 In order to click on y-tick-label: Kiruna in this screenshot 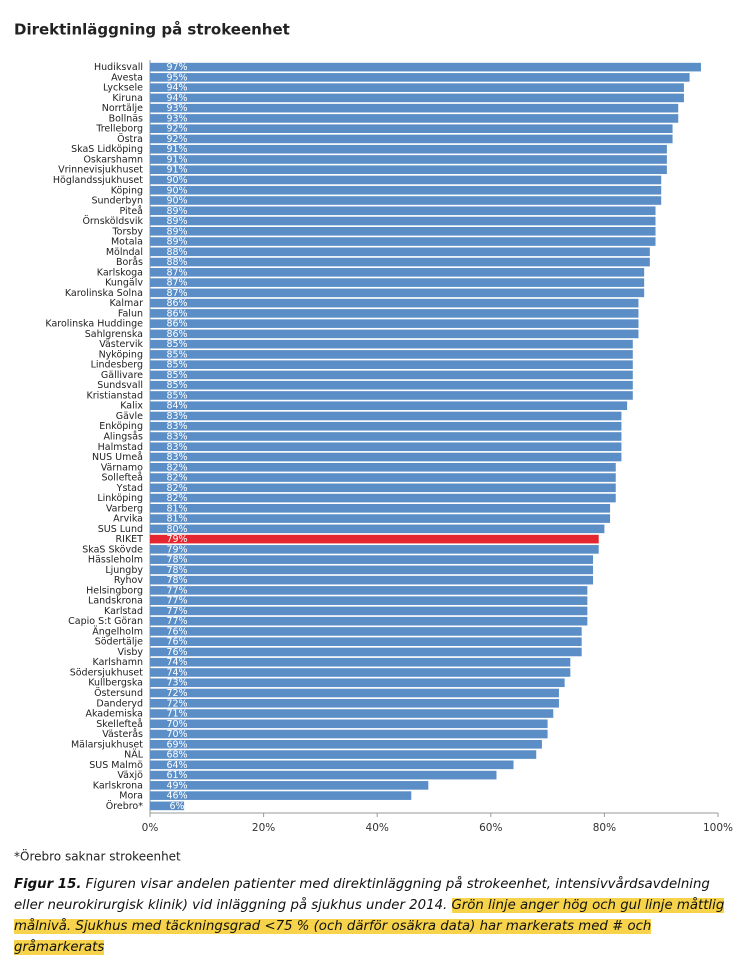, I will do `click(127, 98)`.